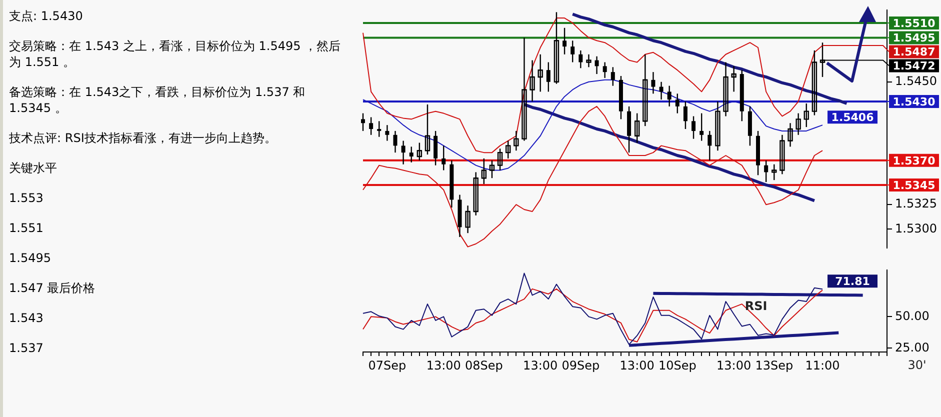  What do you see at coordinates (914, 185) in the screenshot?
I see `ref-line-label: 1.5345` at bounding box center [914, 185].